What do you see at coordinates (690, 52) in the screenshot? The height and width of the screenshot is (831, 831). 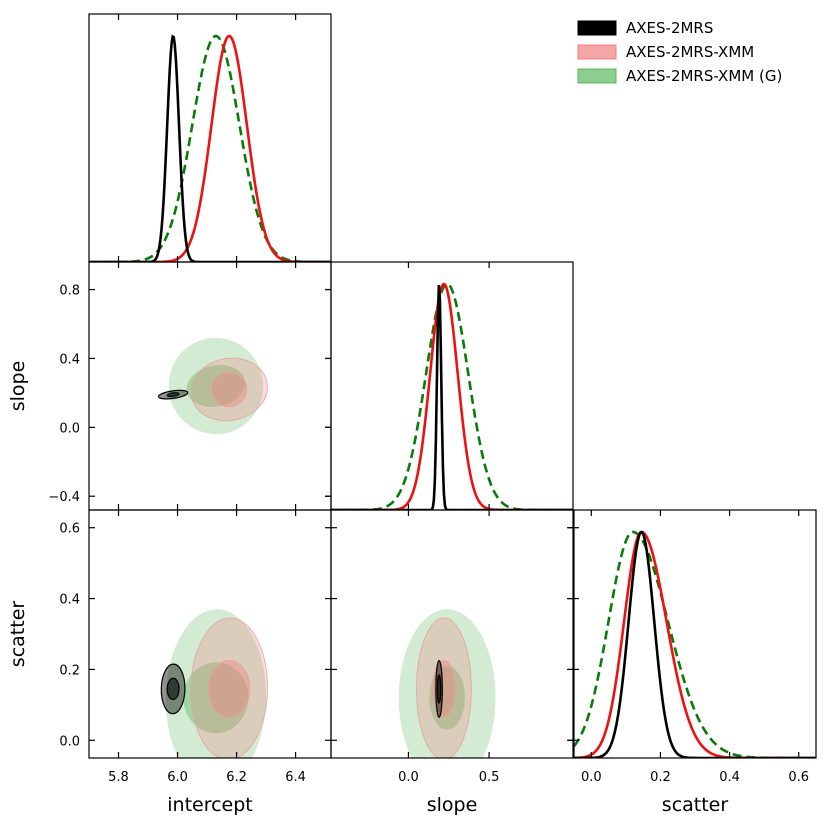 I see `legend-entry-label: AXES-2MRS-XMM` at bounding box center [690, 52].